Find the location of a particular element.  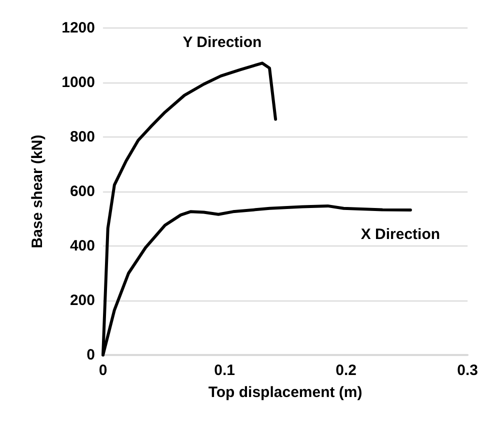

series-label: Y Direction is located at coordinates (222, 43).